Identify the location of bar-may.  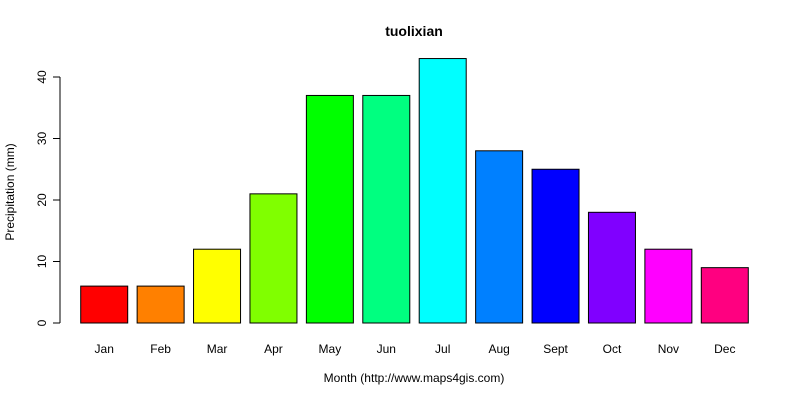
(329, 209).